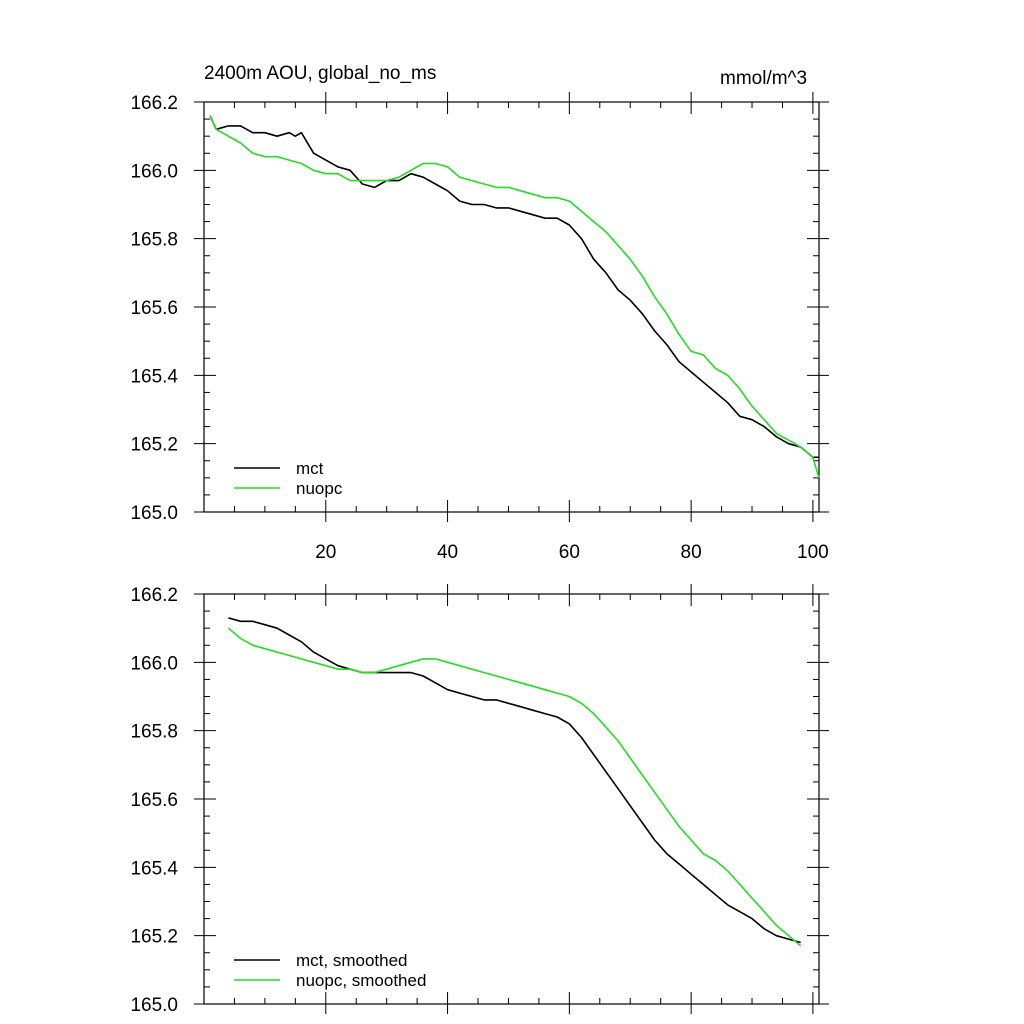 The height and width of the screenshot is (1024, 1024). I want to click on figure-title: 2400m AOU, global_no_ms, so click(320, 73).